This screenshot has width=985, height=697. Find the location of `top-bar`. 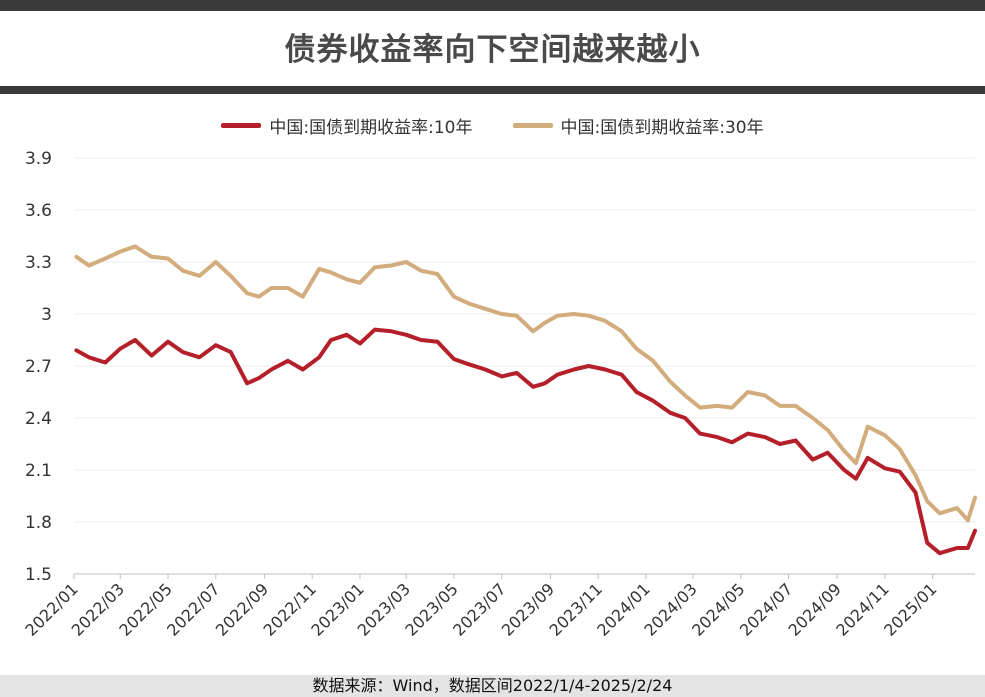

top-bar is located at coordinates (492, 5).